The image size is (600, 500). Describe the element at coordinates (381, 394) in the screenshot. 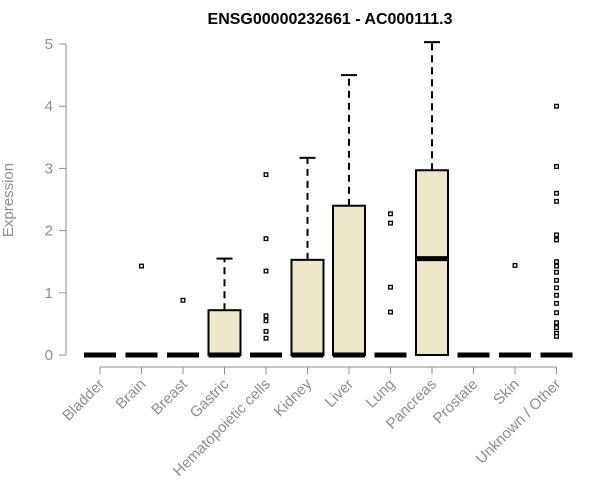

I see `x-tick-label: Lung` at that location.